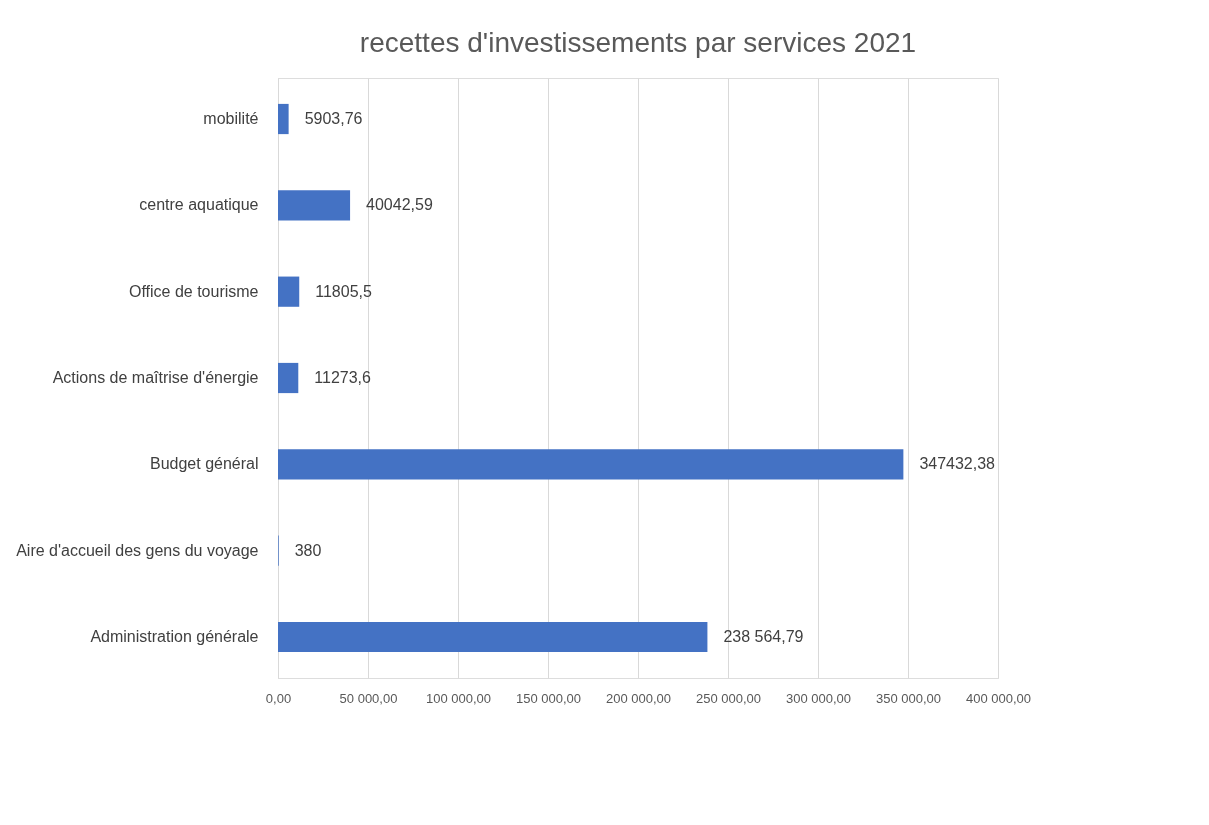  I want to click on x-tick-label: 100 000,00, so click(458, 698).